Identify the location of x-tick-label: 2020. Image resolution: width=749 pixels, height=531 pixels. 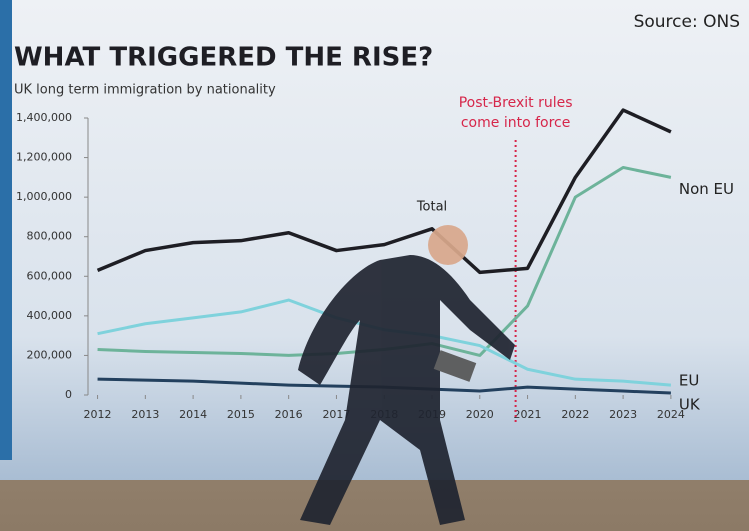
(480, 414).